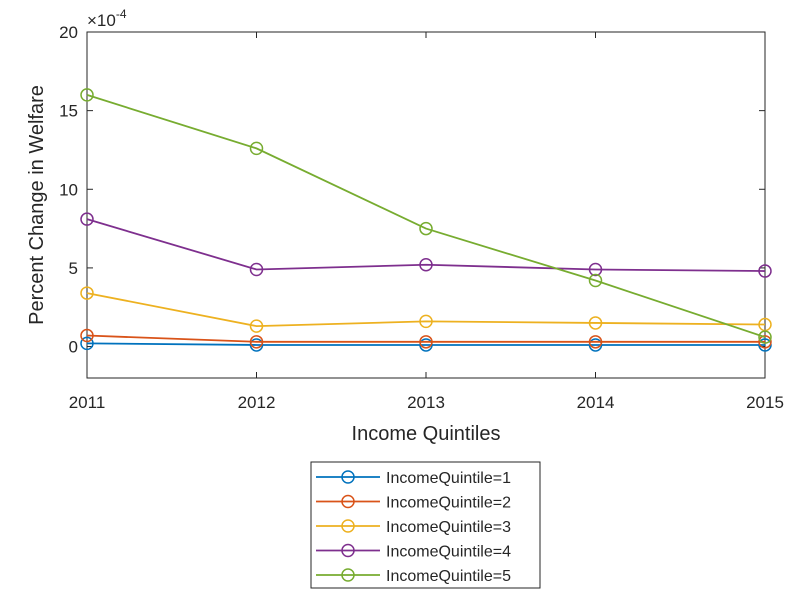 The image size is (805, 603). What do you see at coordinates (257, 402) in the screenshot?
I see `x-tick-label: 2012` at bounding box center [257, 402].